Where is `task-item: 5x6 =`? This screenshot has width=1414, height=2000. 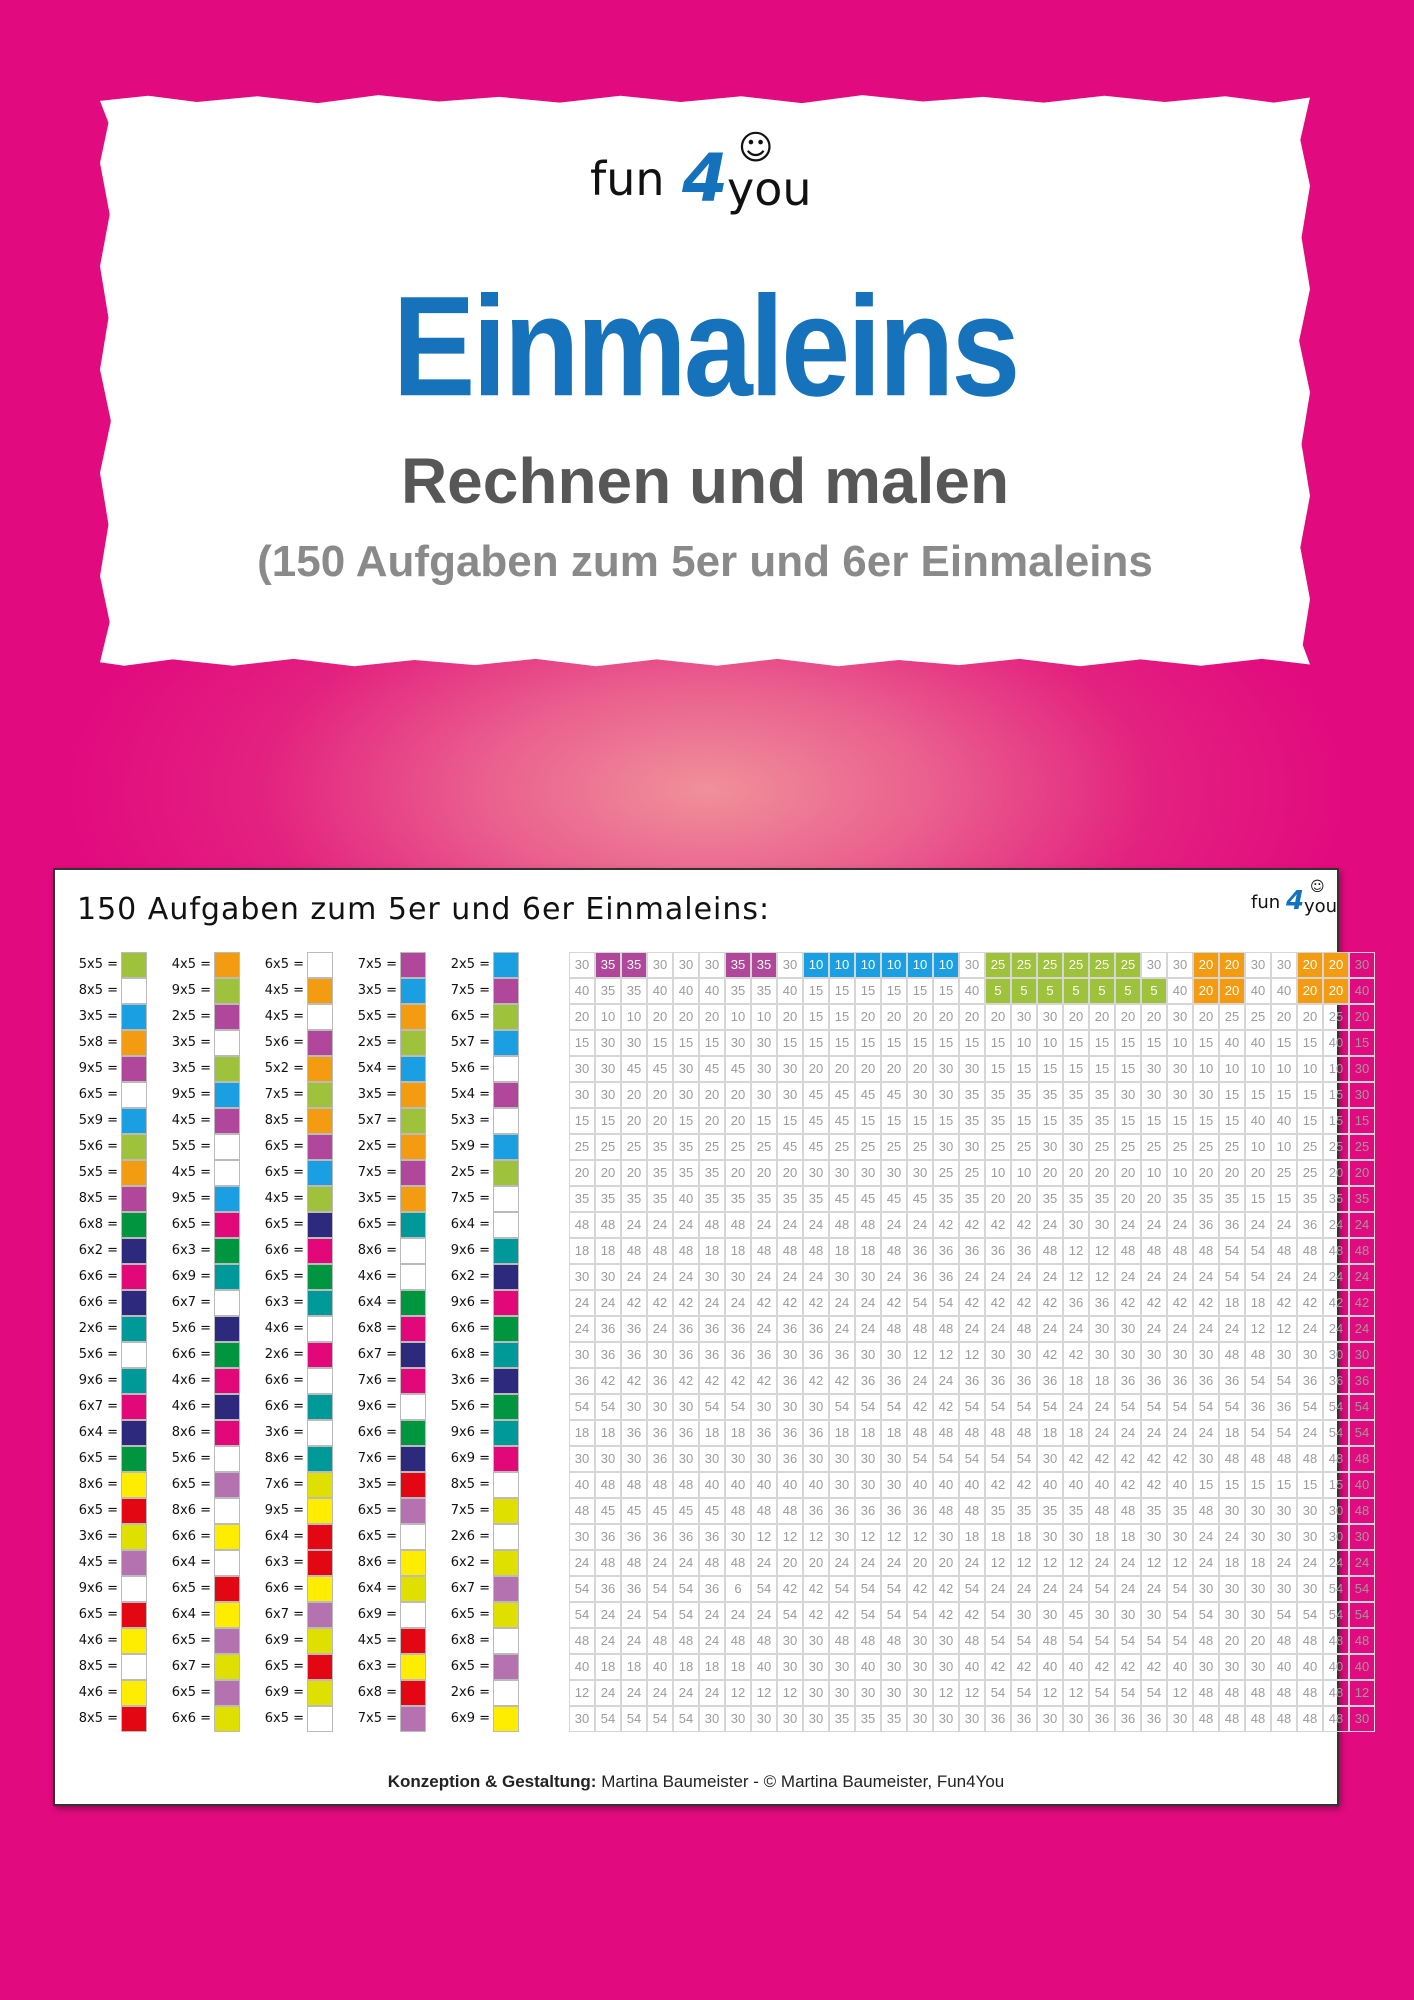
task-item: 5x6 = is located at coordinates (195, 1459).